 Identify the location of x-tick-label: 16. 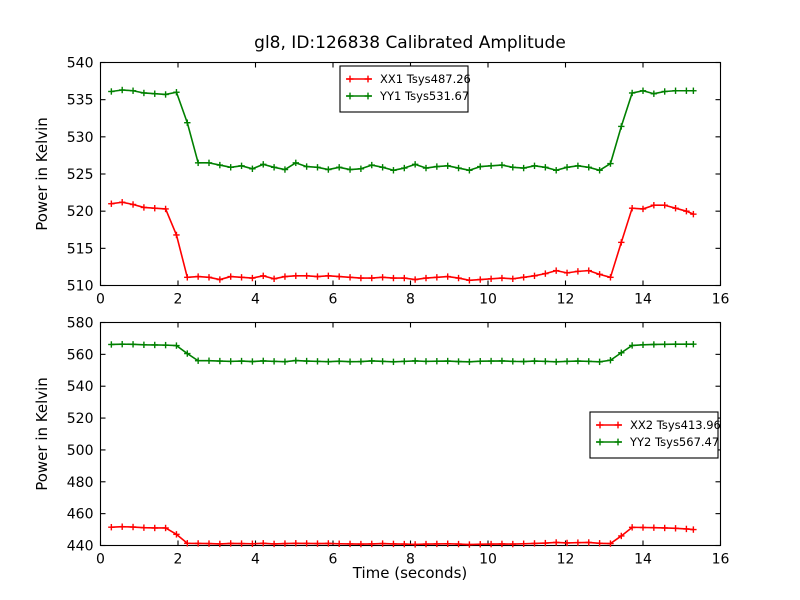
(721, 560).